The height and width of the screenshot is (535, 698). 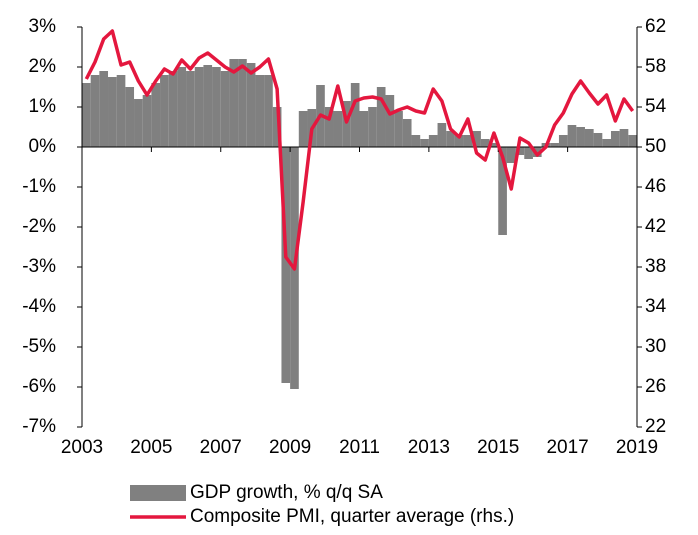 What do you see at coordinates (290, 447) in the screenshot?
I see `x-tick-label: 2009` at bounding box center [290, 447].